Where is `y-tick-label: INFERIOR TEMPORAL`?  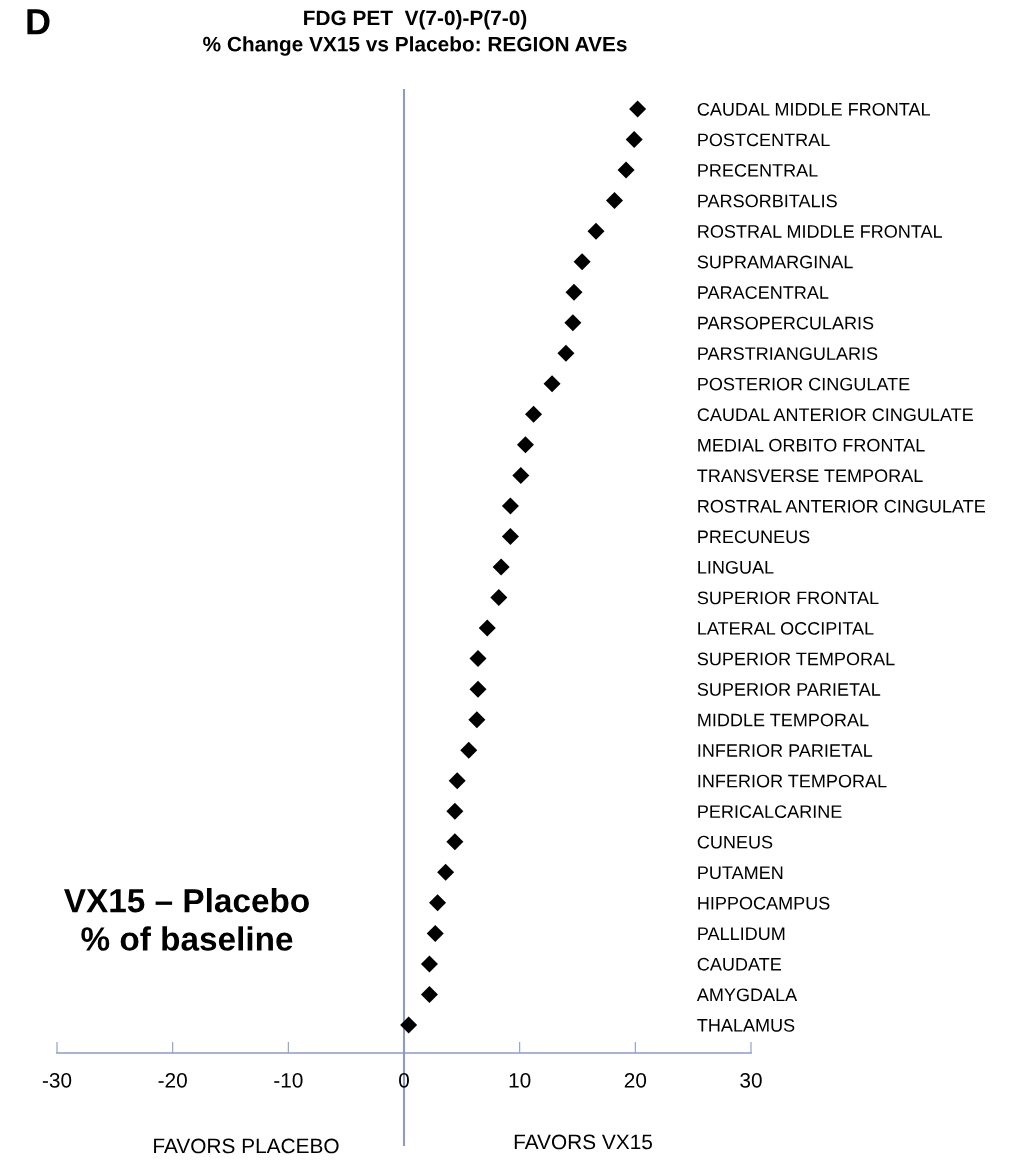
y-tick-label: INFERIOR TEMPORAL is located at coordinates (792, 781).